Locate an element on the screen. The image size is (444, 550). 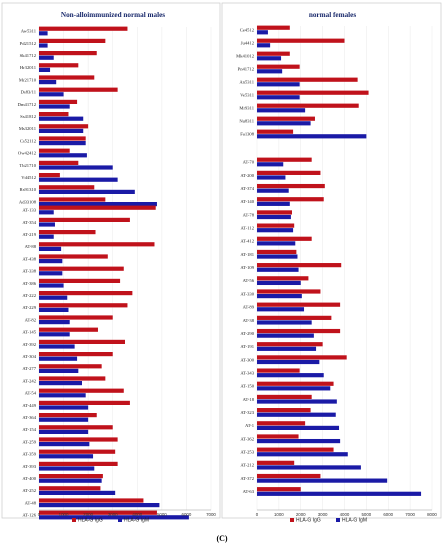
category-label: AT-242 is located at coordinates (29, 380).